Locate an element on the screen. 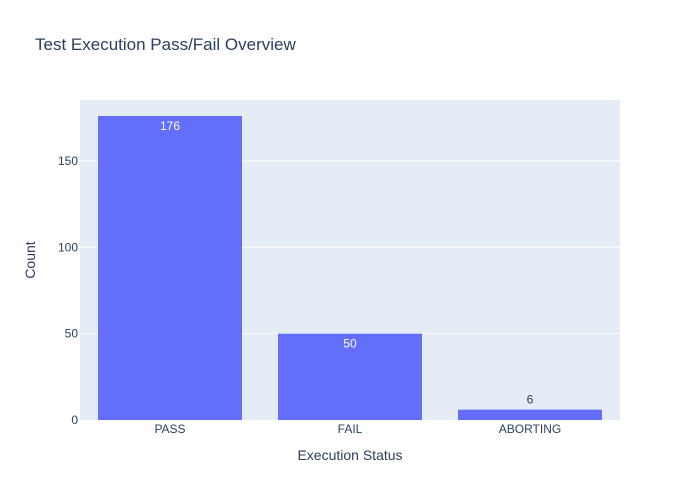  x-tick-label: ABORTING is located at coordinates (530, 429).